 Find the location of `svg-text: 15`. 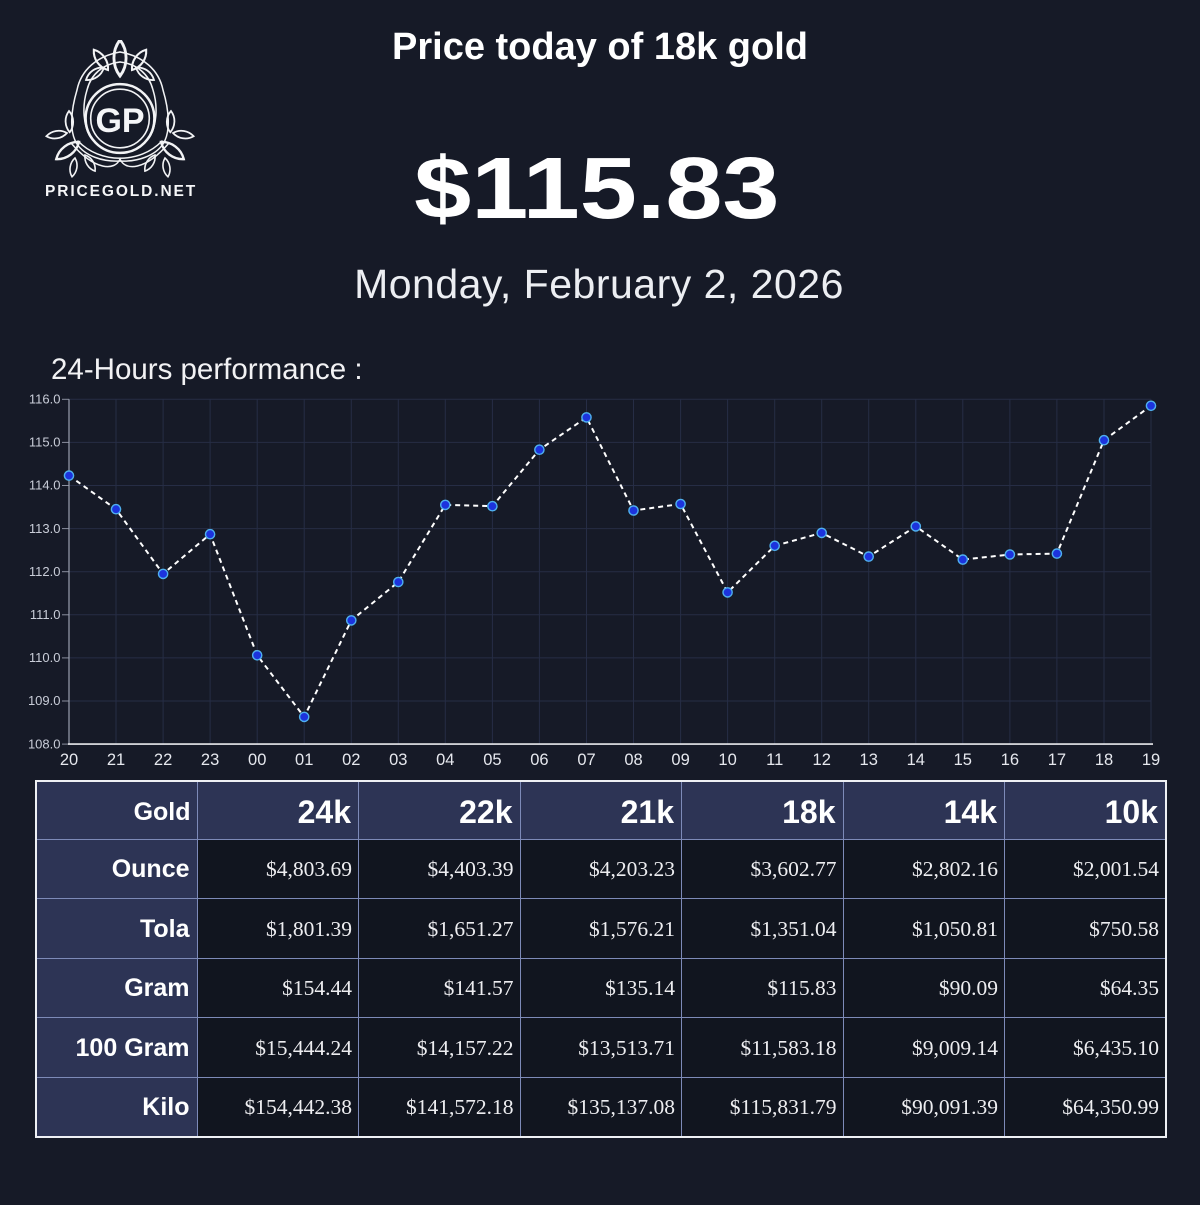

svg-text: 15 is located at coordinates (963, 760).